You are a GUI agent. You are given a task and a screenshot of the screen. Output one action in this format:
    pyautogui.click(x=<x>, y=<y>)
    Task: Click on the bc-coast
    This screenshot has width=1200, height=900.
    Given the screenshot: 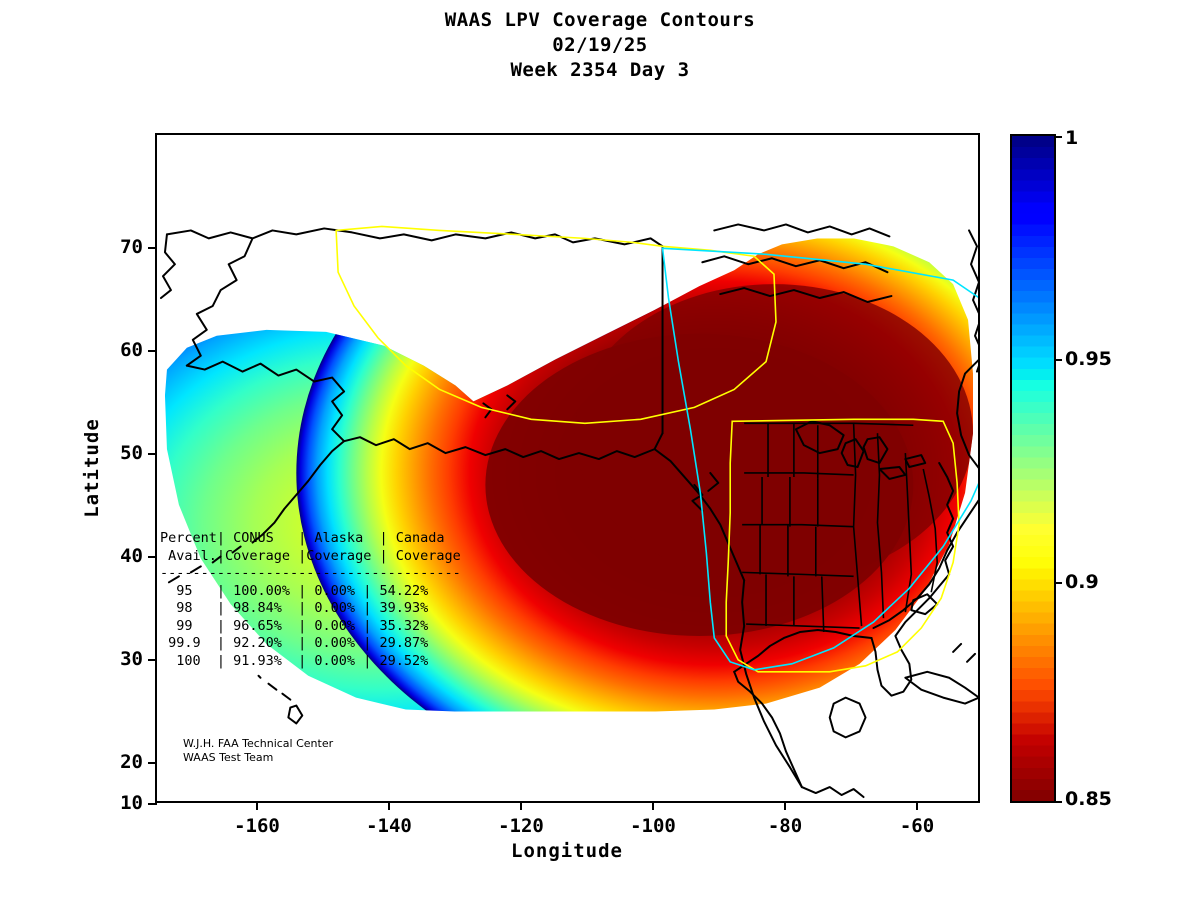 What is the action you would take?
    pyautogui.click(x=699, y=515)
    